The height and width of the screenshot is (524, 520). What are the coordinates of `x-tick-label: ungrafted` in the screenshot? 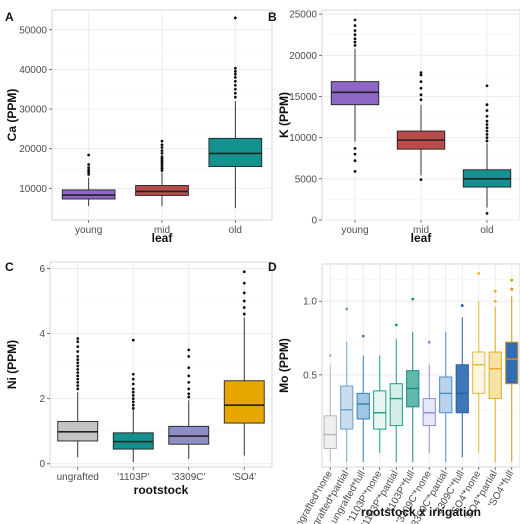 It's located at (78, 477).